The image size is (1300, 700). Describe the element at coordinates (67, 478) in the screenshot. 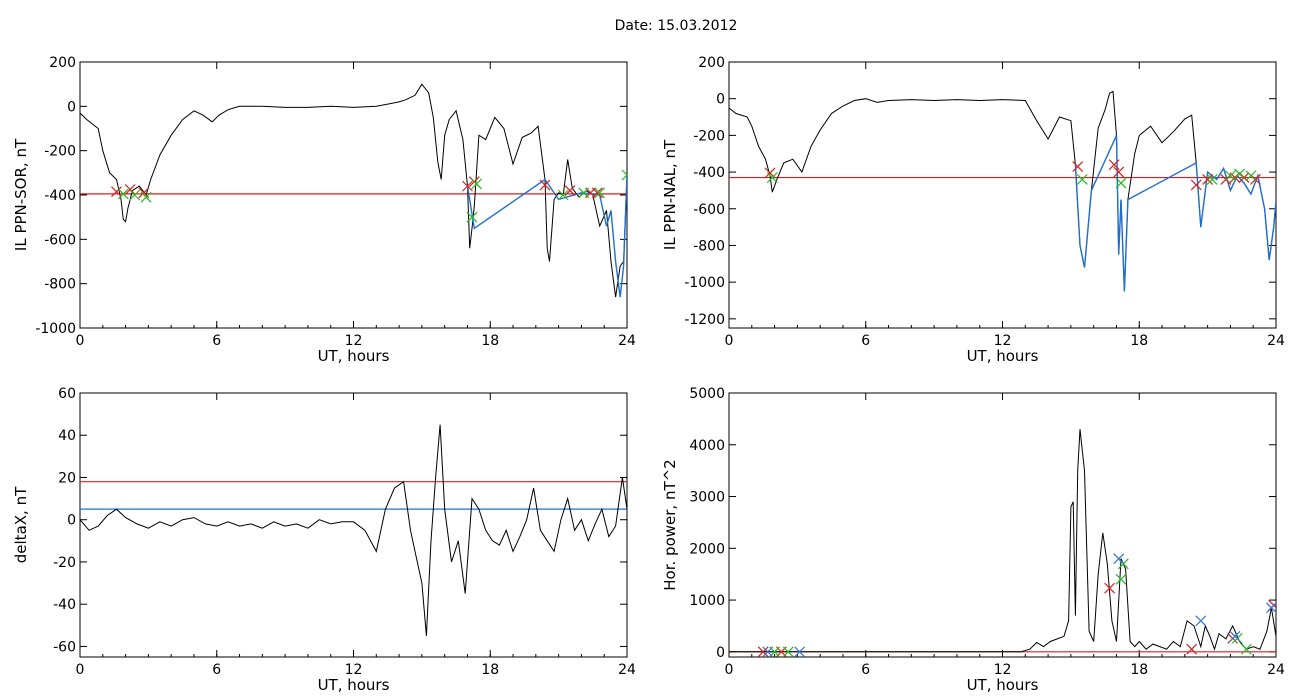

I see `y-tick-label: 20` at that location.